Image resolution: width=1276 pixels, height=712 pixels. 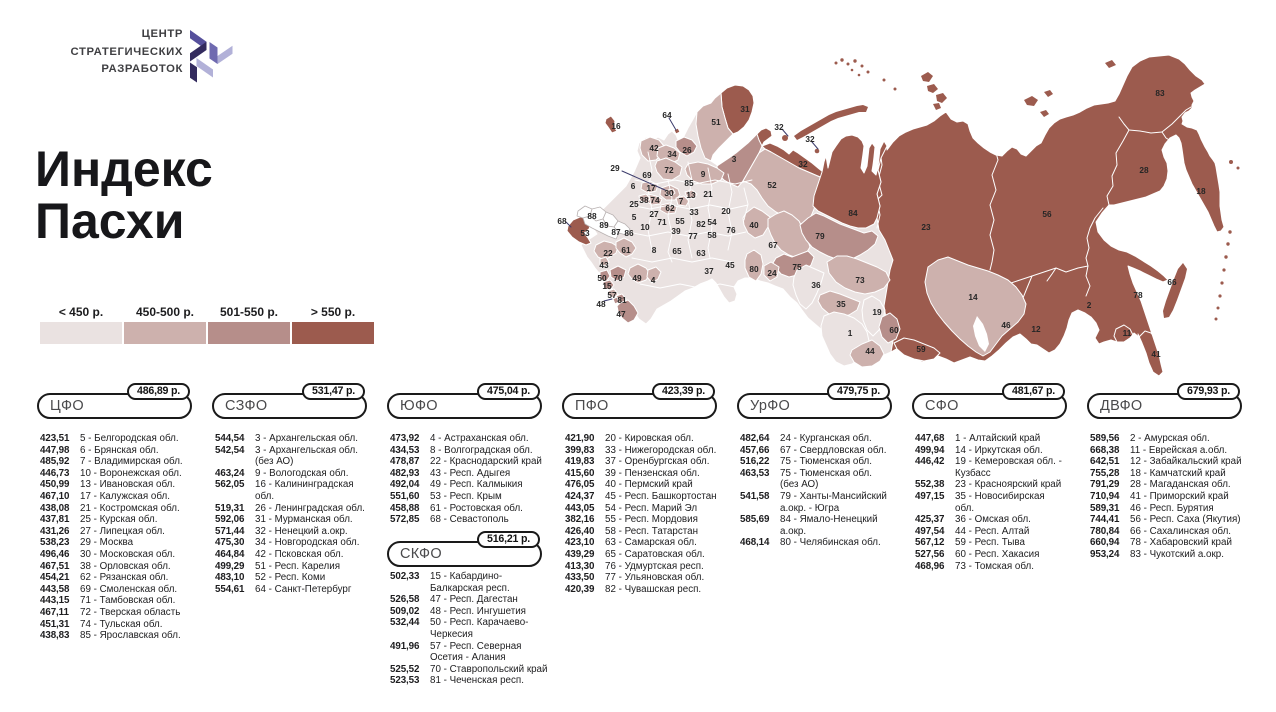 What do you see at coordinates (621, 314) in the screenshot?
I see `svg-text: 47` at bounding box center [621, 314].